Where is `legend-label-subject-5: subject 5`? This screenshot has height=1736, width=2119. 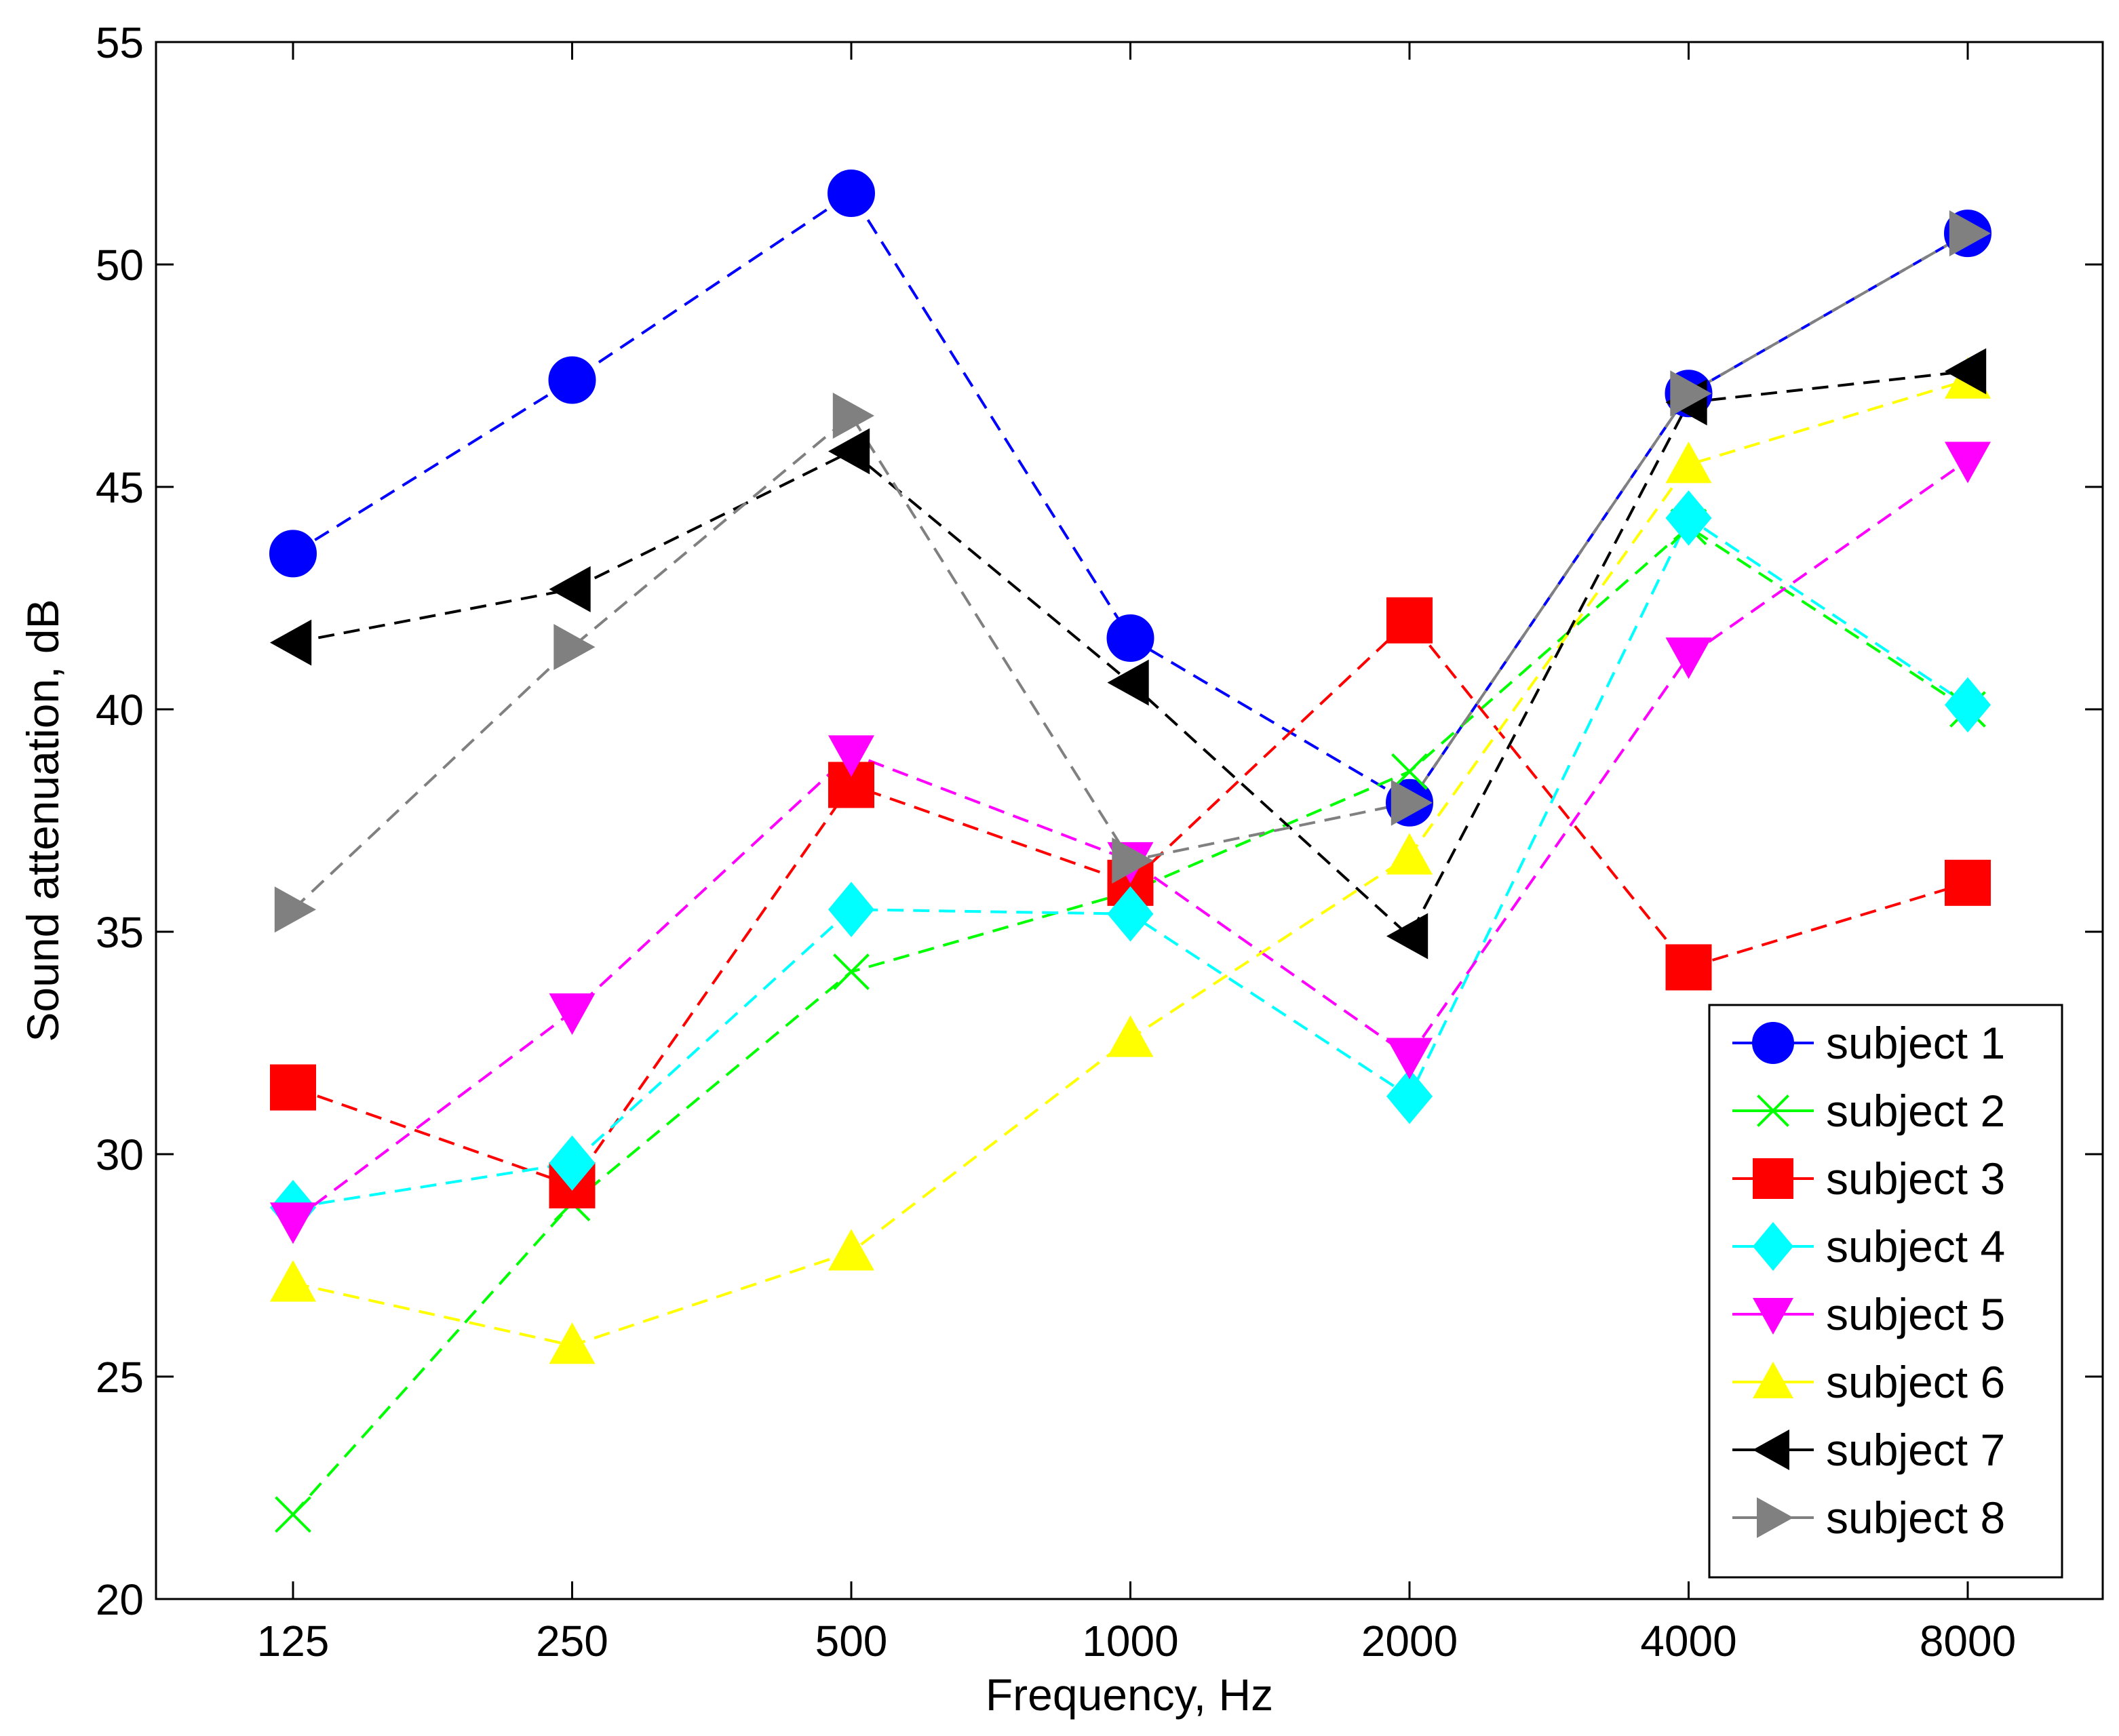 legend-label-subject-5: subject 5 is located at coordinates (1915, 1314).